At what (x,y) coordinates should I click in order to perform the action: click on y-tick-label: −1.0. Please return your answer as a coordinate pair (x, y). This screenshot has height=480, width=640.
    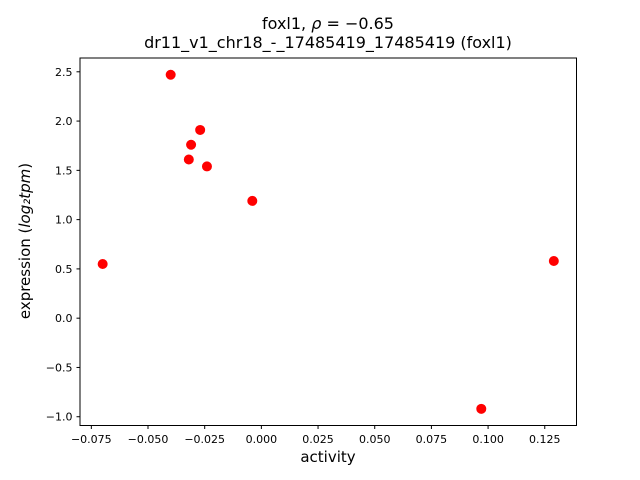
    Looking at the image, I should click on (59, 417).